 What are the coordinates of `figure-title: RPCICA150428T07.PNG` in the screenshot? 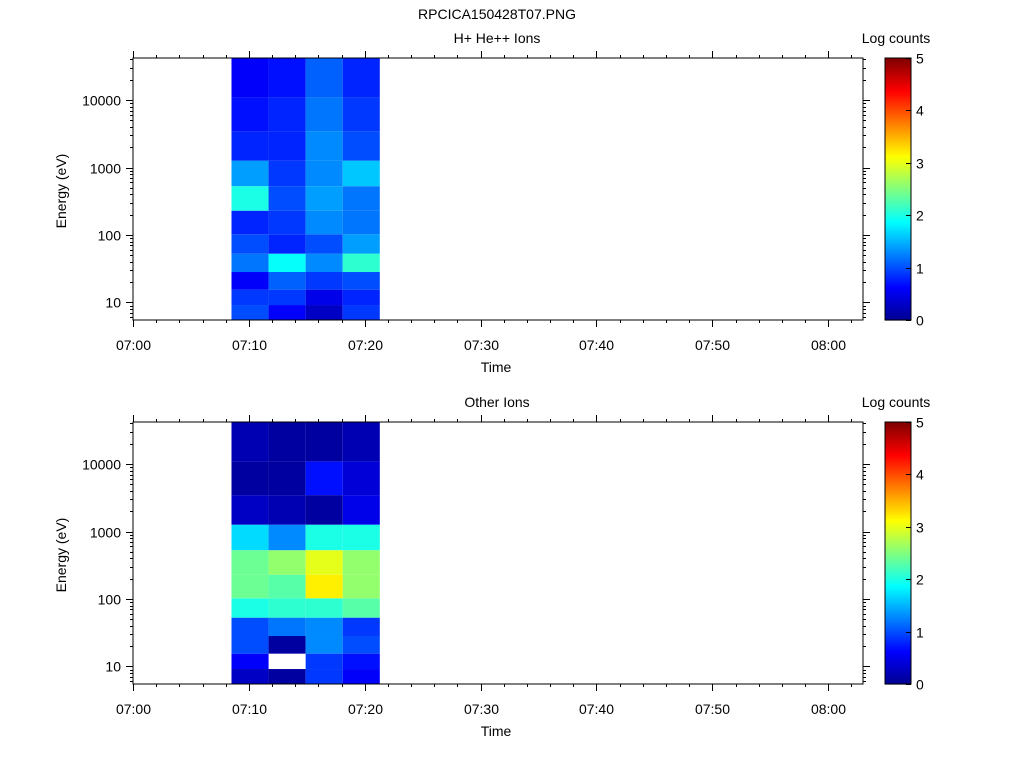 It's located at (497, 14).